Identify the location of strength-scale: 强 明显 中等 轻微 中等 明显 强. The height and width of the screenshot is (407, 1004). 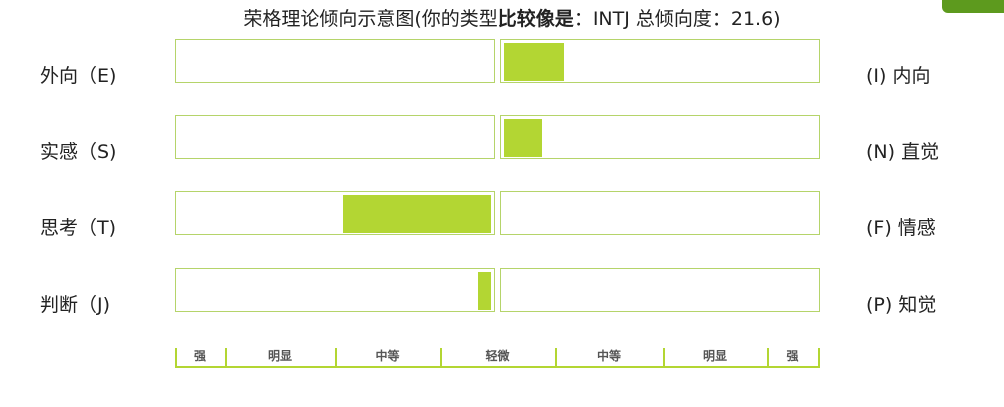
(497, 356).